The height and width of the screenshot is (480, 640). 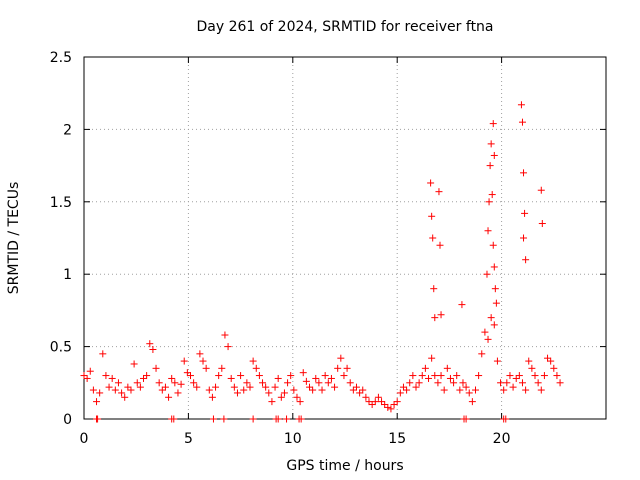 I want to click on x-axis-label: GPS time / hours, so click(x=344, y=466).